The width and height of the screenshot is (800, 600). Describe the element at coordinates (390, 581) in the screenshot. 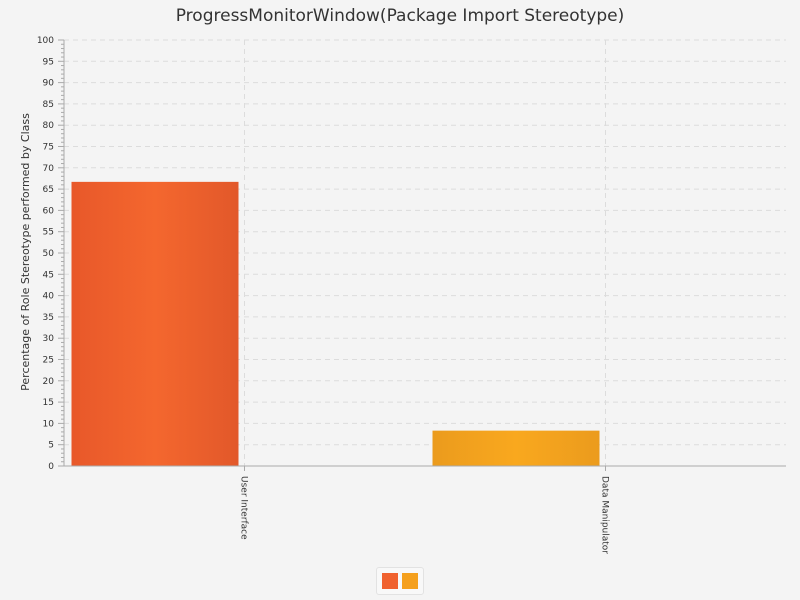

I see `legend-swatch-user-interface` at that location.